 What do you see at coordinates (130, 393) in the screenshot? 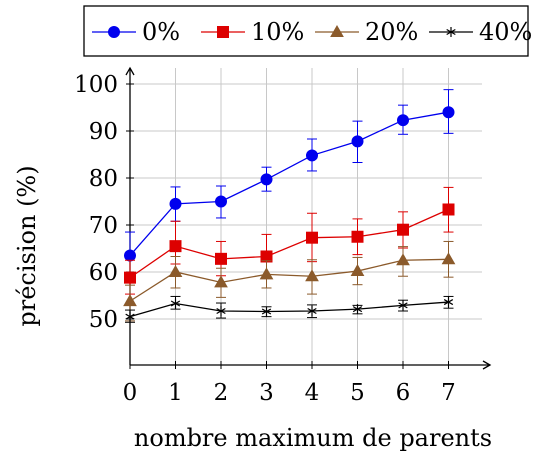
I see `x-tick-label: 0` at bounding box center [130, 393].